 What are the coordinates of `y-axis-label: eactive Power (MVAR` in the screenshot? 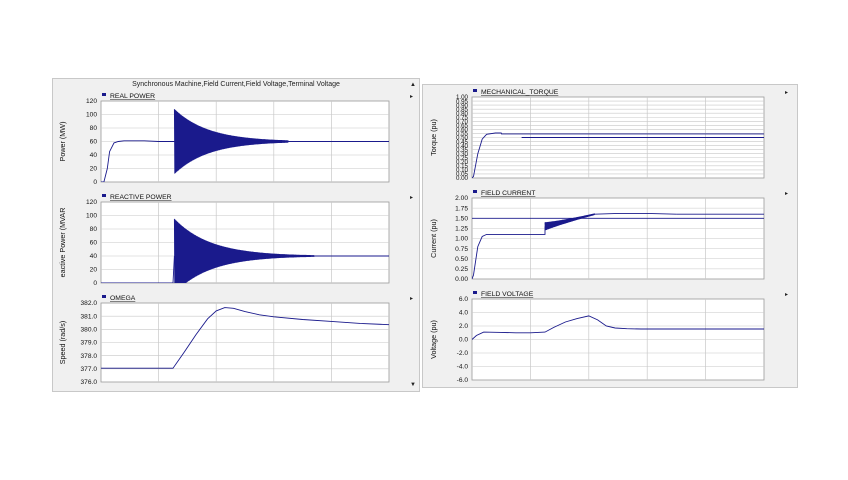 It's located at (62, 243).